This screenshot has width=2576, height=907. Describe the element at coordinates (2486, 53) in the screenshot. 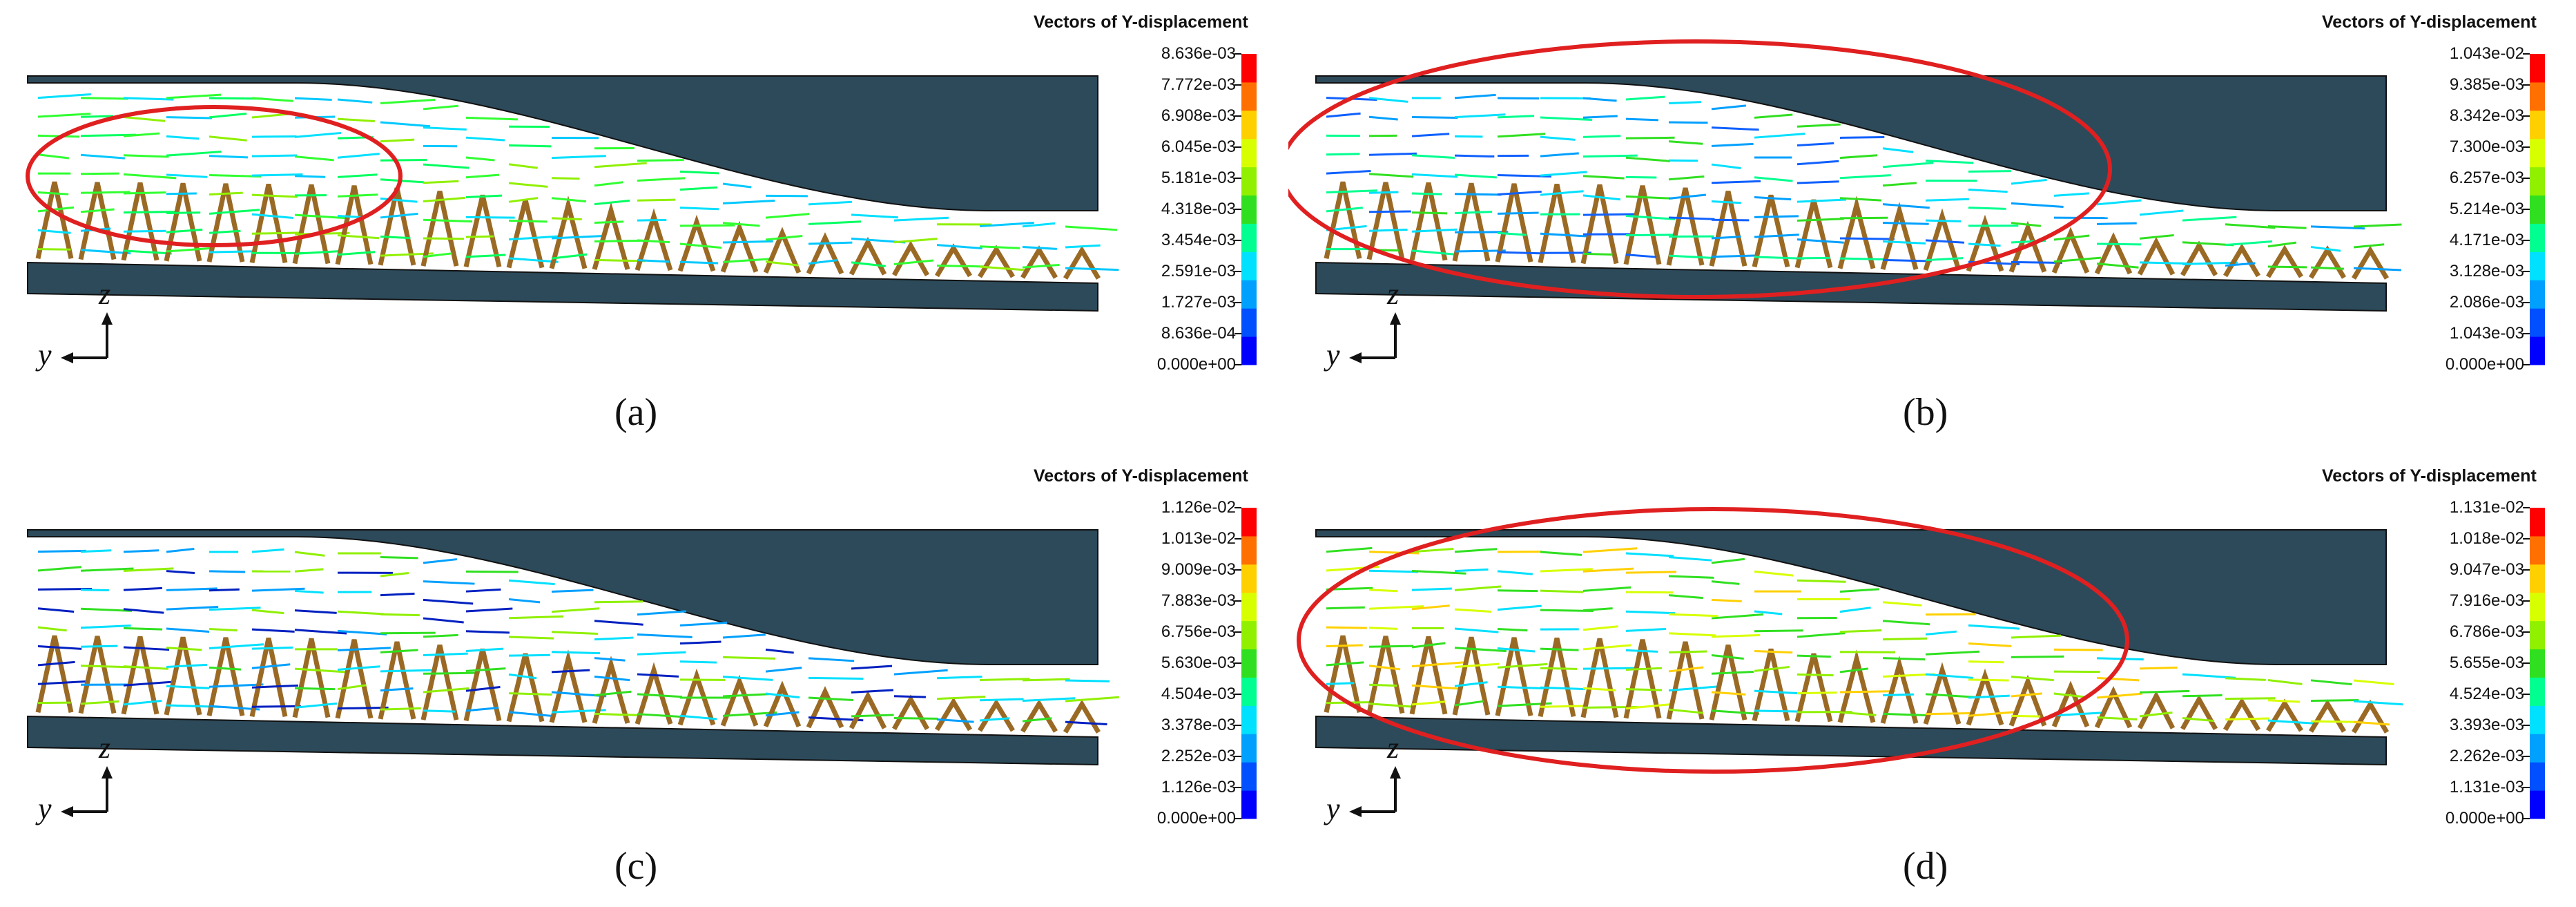

I see `colorbar-tick-label: 1.043e-02` at that location.